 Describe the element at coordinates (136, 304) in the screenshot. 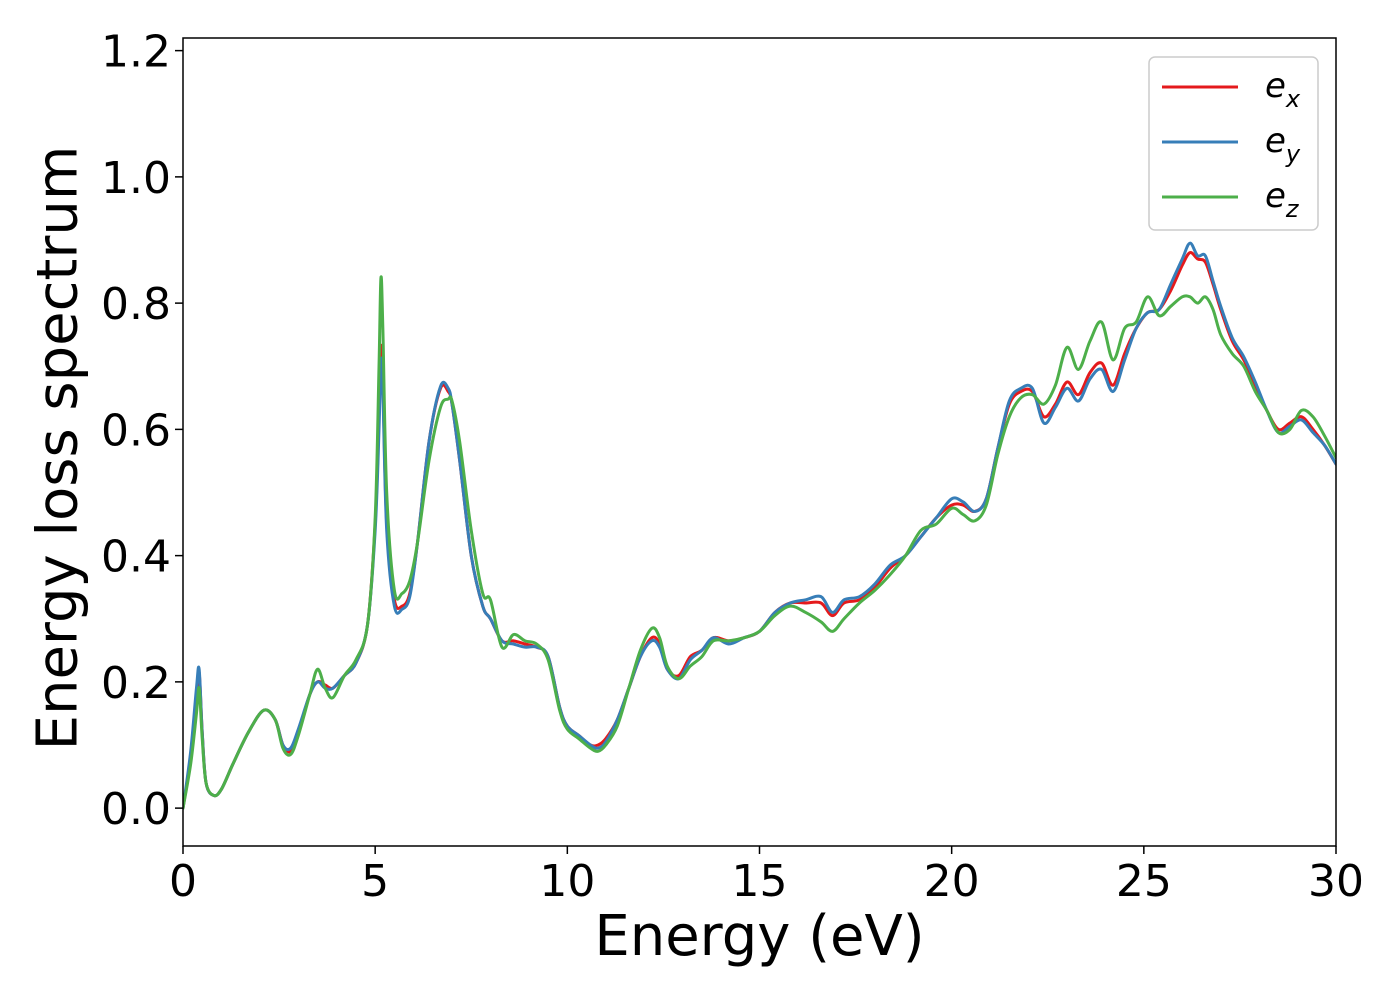

I see `y-tick-label: 0.8` at that location.